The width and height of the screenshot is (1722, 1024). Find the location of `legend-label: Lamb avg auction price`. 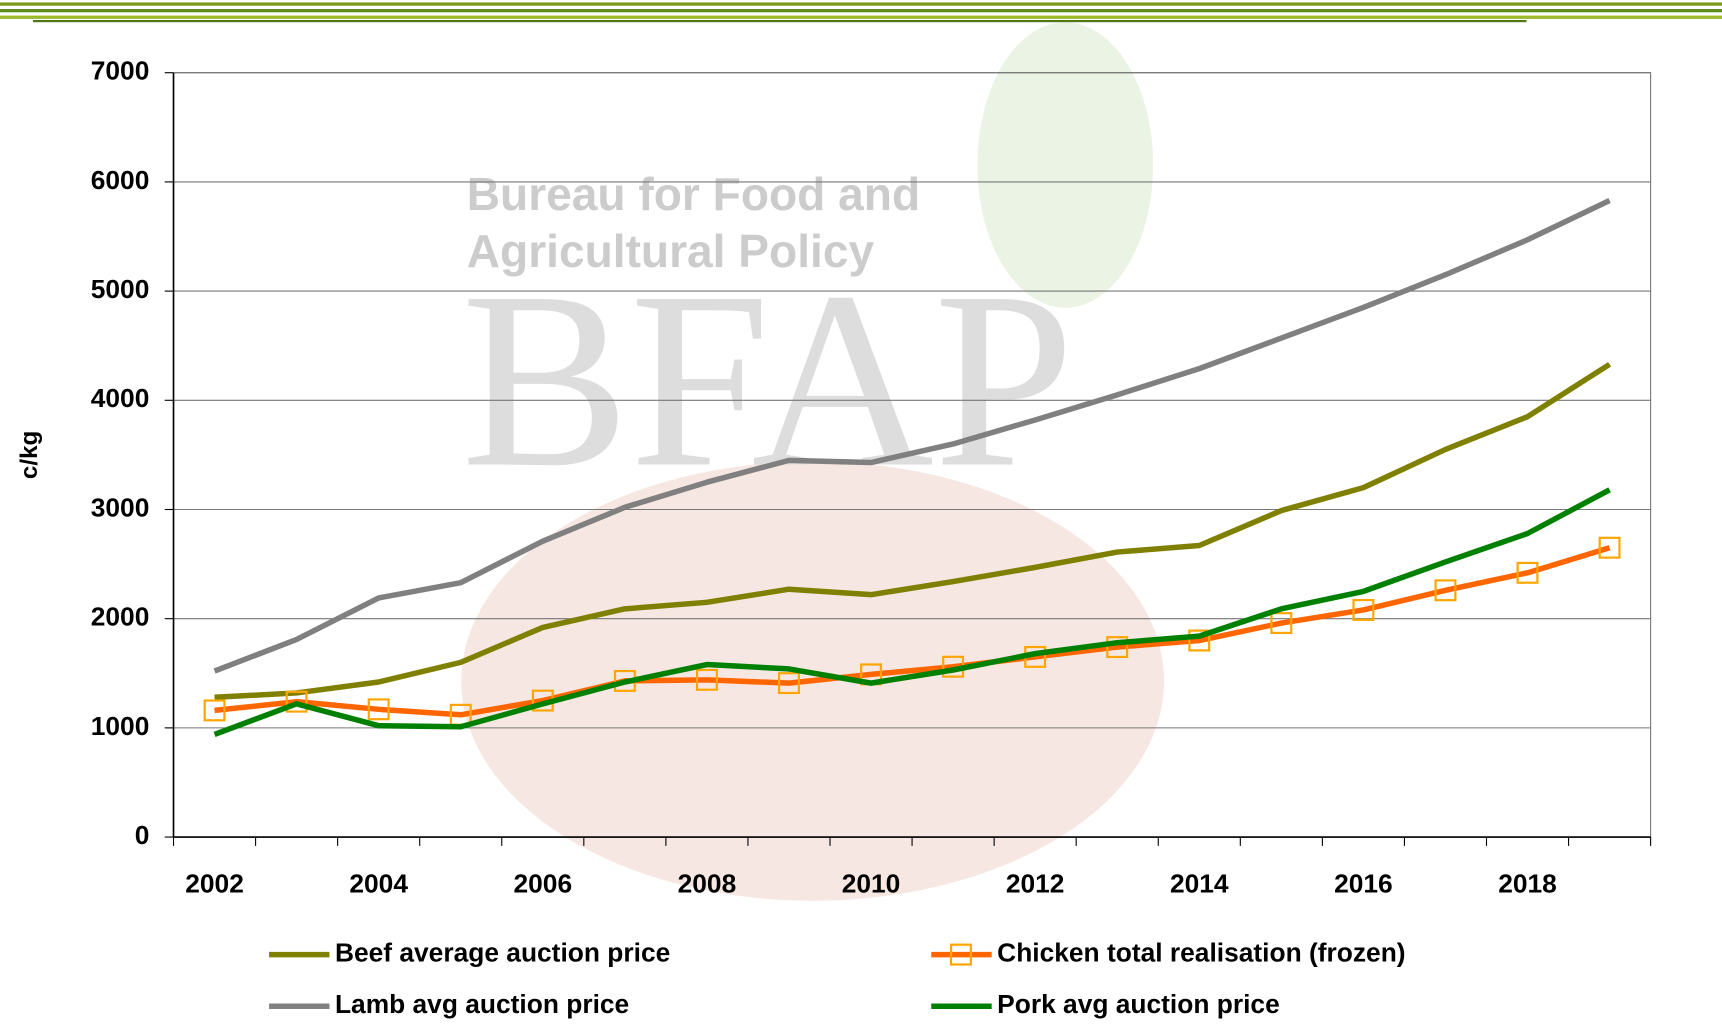

legend-label: Lamb avg auction price is located at coordinates (482, 1004).